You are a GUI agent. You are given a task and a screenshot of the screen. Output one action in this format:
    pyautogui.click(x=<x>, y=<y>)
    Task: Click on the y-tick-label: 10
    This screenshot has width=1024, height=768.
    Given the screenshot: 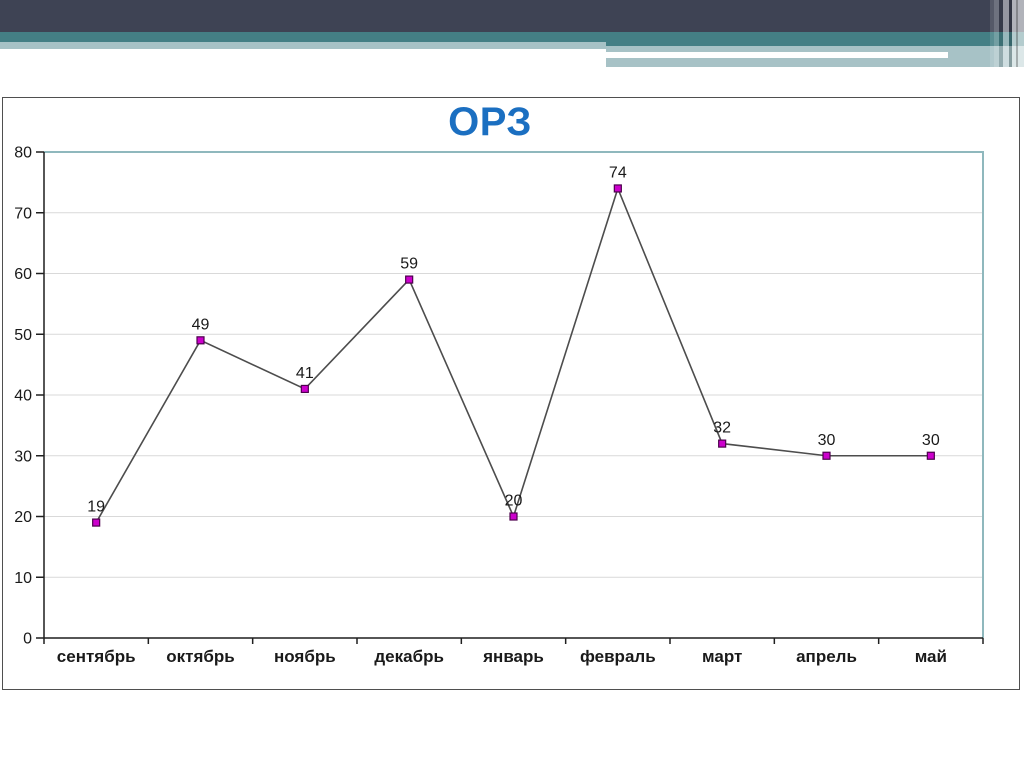 What is the action you would take?
    pyautogui.click(x=23, y=578)
    